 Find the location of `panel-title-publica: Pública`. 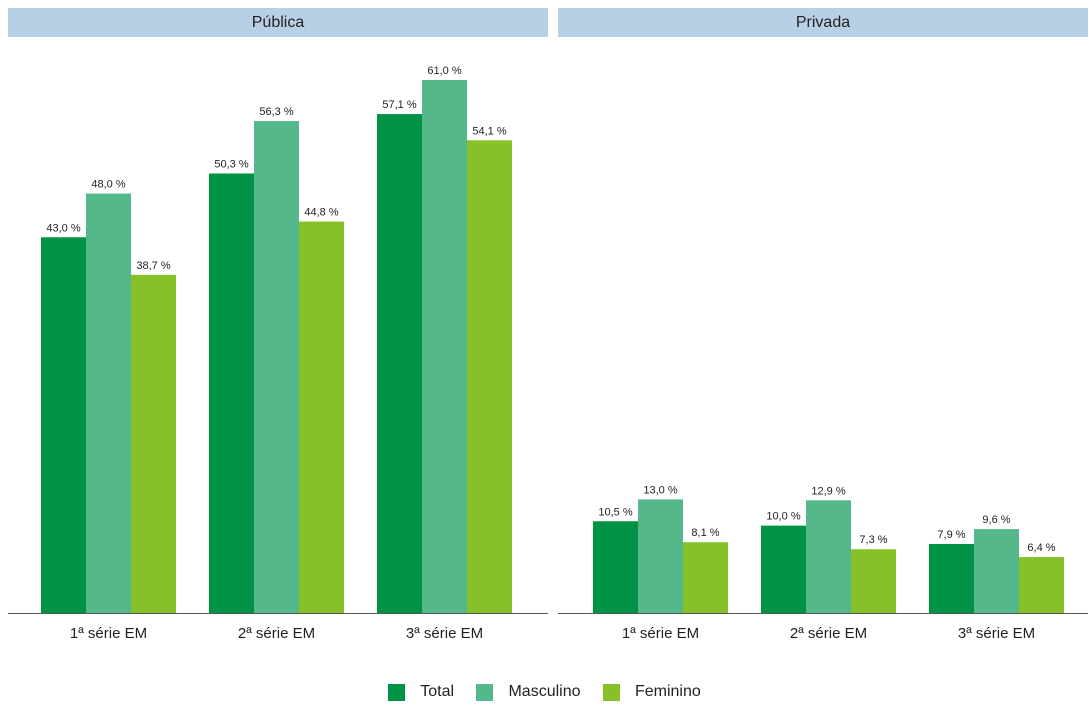

panel-title-publica: Pública is located at coordinates (278, 22).